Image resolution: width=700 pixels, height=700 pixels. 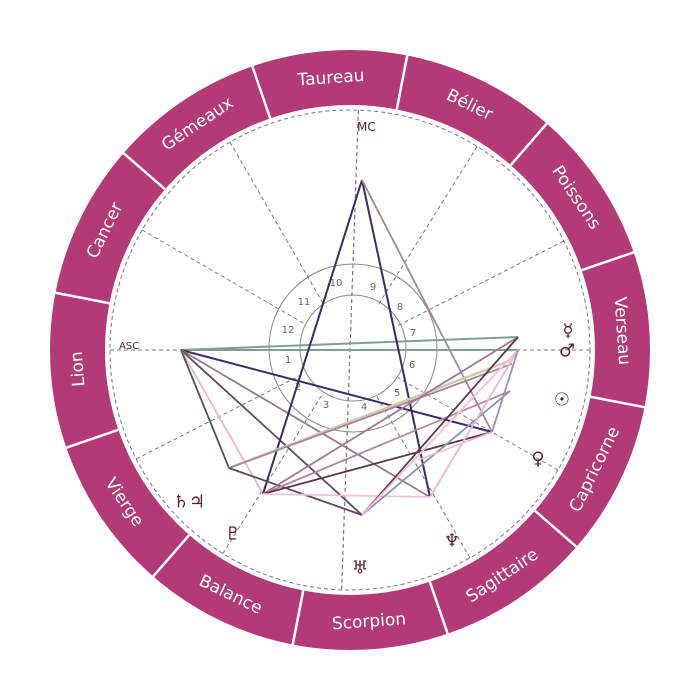 What do you see at coordinates (452, 541) in the screenshot?
I see `neptune-icon: ♆` at bounding box center [452, 541].